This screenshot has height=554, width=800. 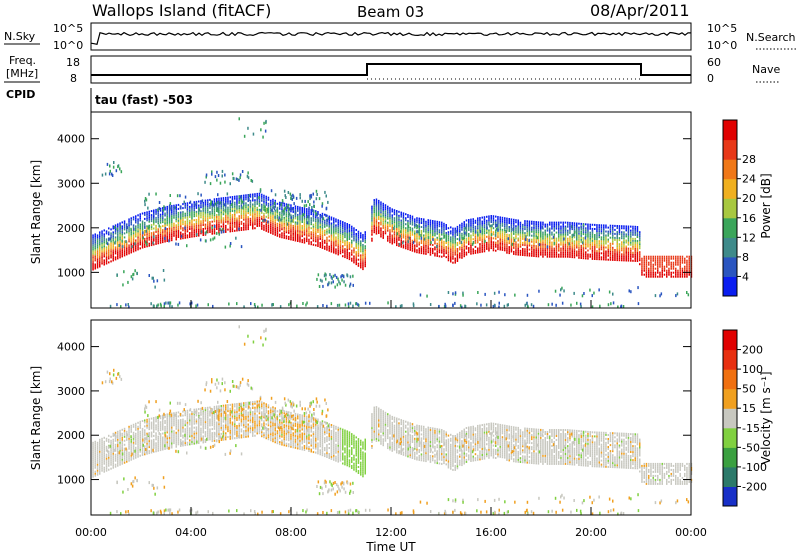 What do you see at coordinates (766, 69) in the screenshot?
I see `nave-label: Nave` at bounding box center [766, 69].